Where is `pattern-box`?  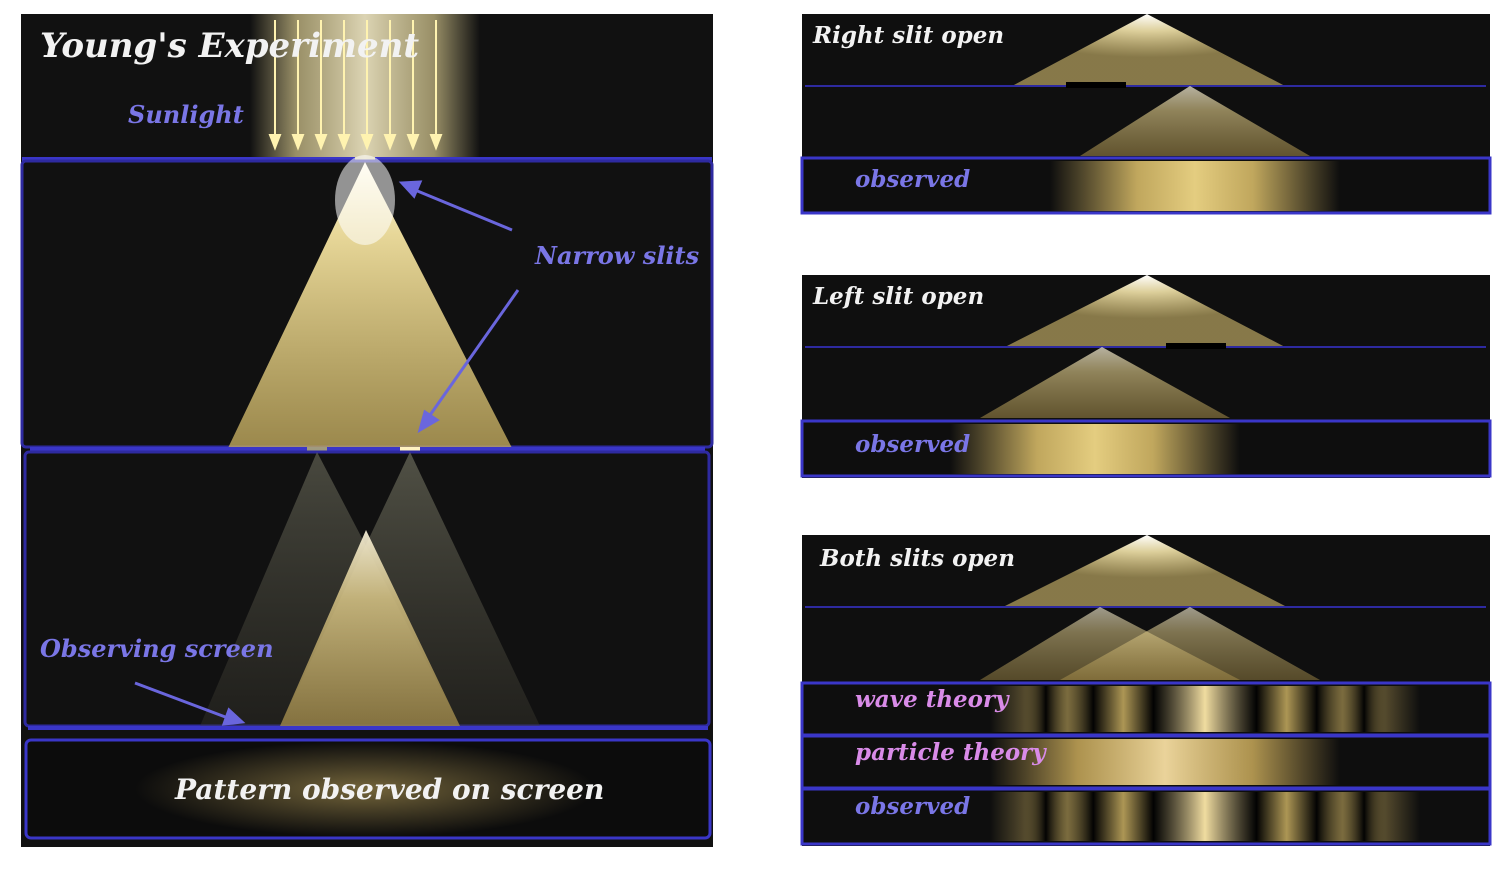 pattern-box is located at coordinates (368, 789).